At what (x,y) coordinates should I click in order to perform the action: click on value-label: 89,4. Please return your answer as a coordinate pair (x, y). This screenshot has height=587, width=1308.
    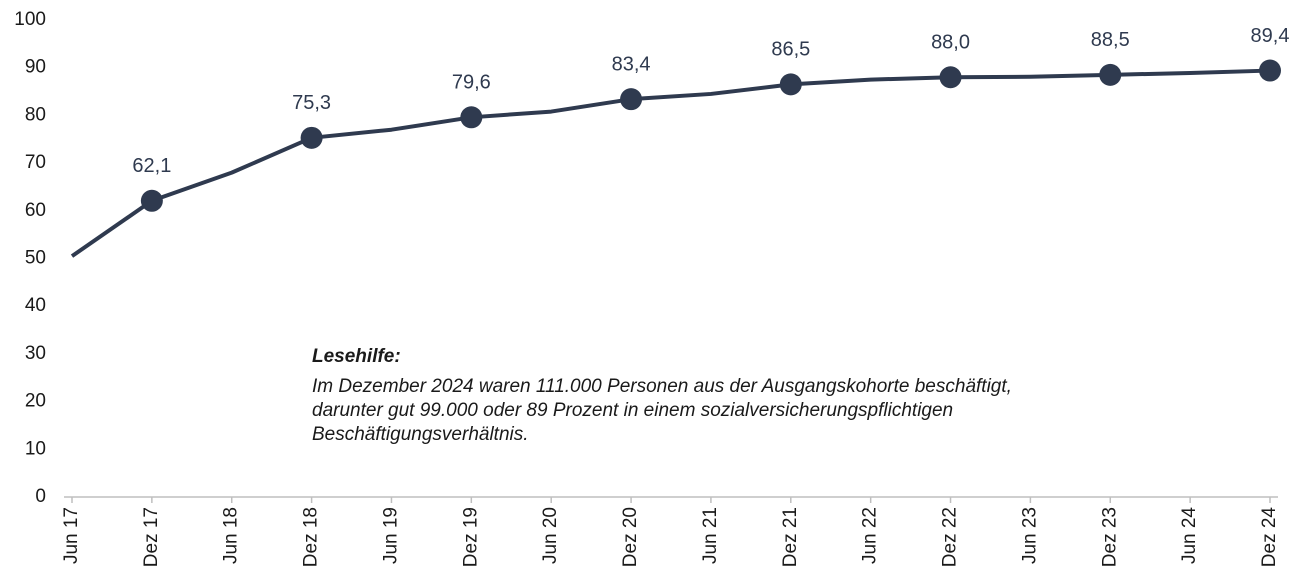
    Looking at the image, I should click on (1270, 36).